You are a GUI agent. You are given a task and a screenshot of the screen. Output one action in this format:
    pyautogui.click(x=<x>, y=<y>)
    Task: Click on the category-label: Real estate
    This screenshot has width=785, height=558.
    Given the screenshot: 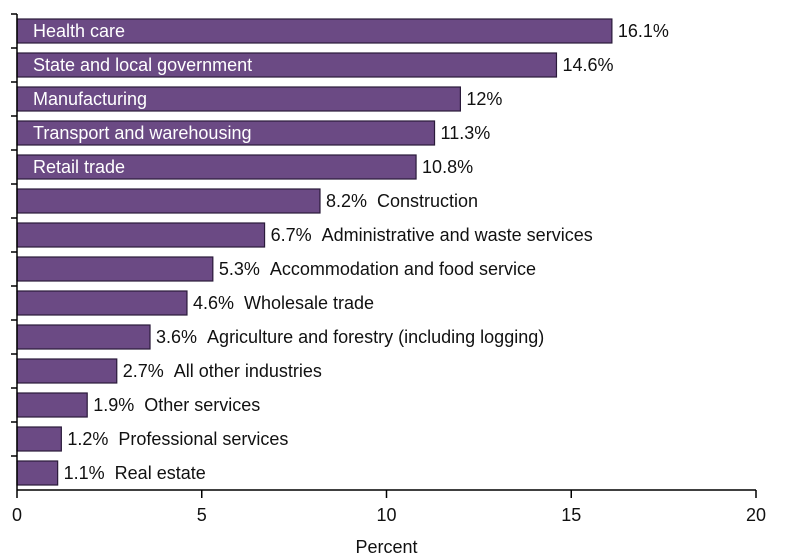 What is the action you would take?
    pyautogui.click(x=160, y=473)
    